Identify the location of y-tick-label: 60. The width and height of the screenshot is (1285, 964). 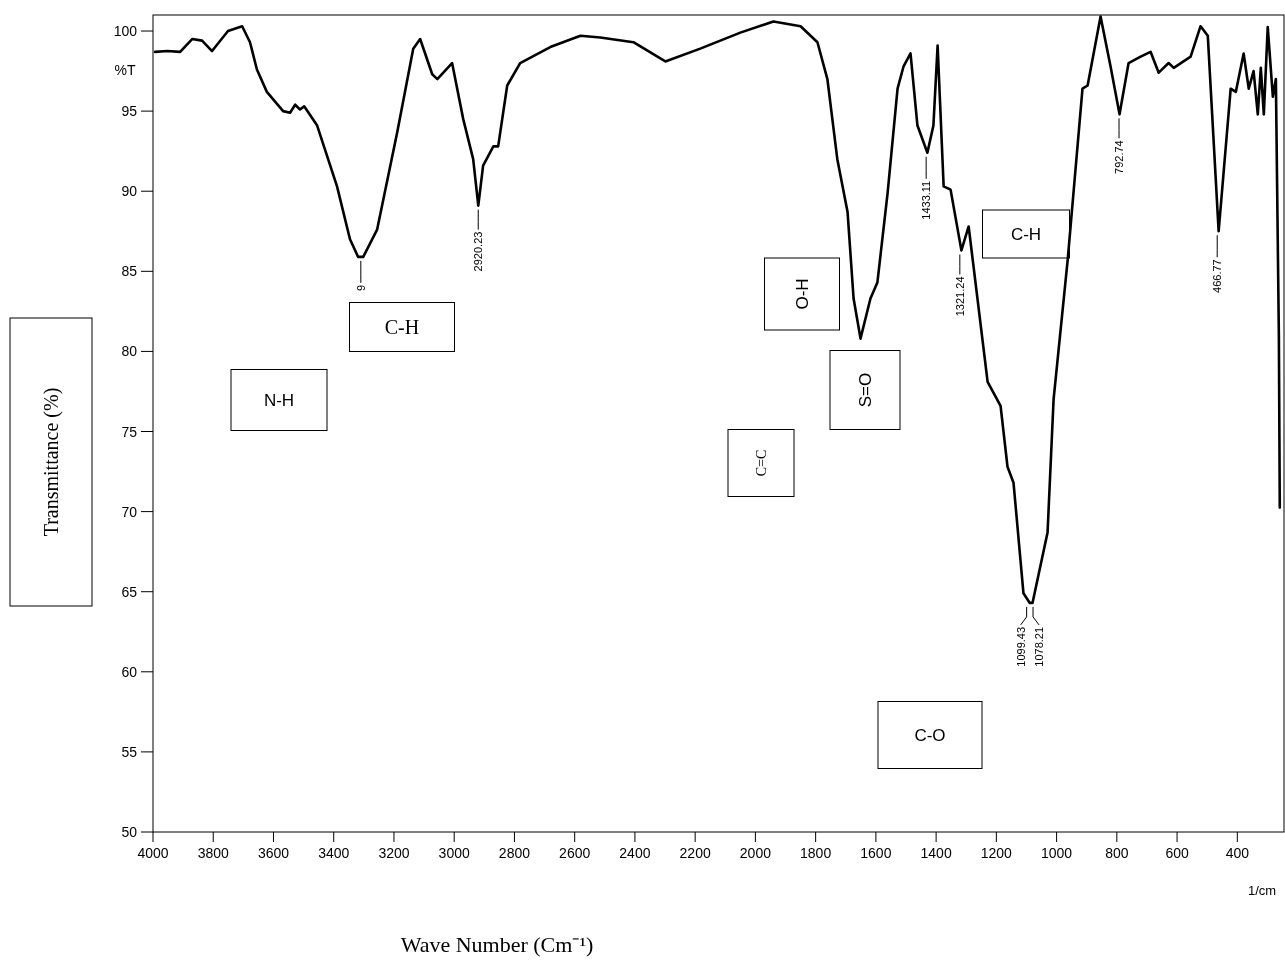
(129, 671).